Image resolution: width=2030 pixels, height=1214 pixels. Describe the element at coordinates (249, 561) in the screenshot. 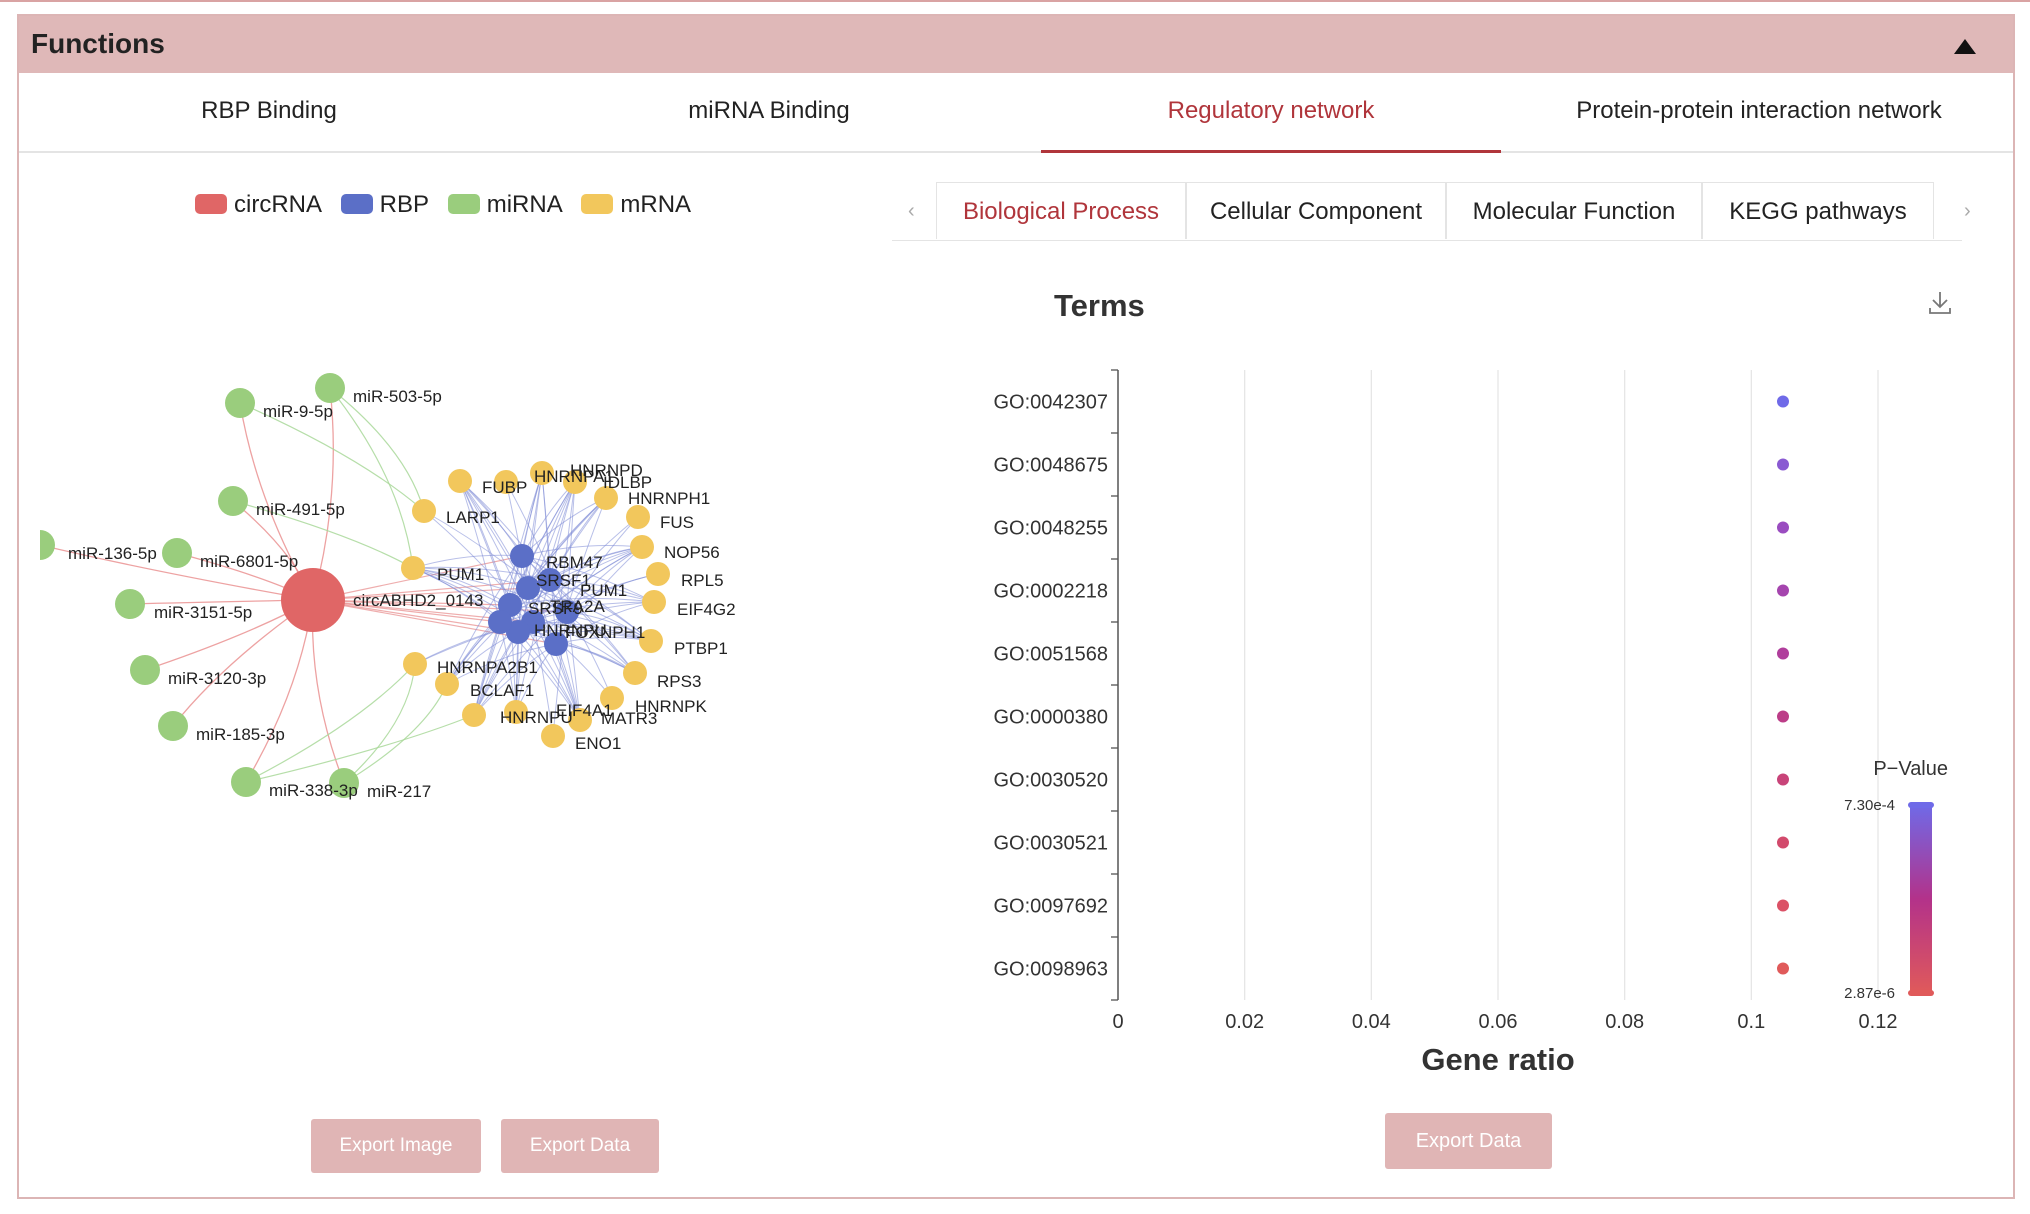

I see `mirna-label: miR-6801-5p` at that location.